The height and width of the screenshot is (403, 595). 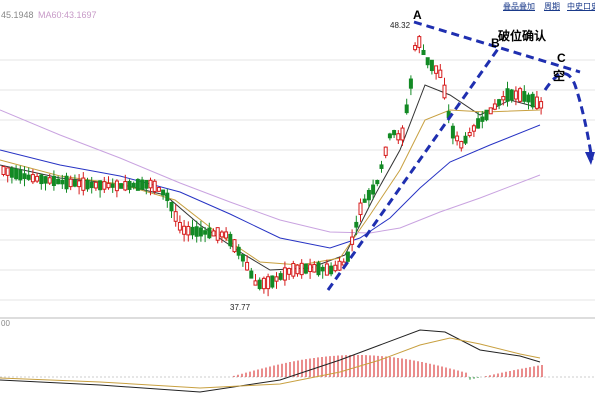 What do you see at coordinates (417, 15) in the screenshot?
I see `point-a-label: A` at bounding box center [417, 15].